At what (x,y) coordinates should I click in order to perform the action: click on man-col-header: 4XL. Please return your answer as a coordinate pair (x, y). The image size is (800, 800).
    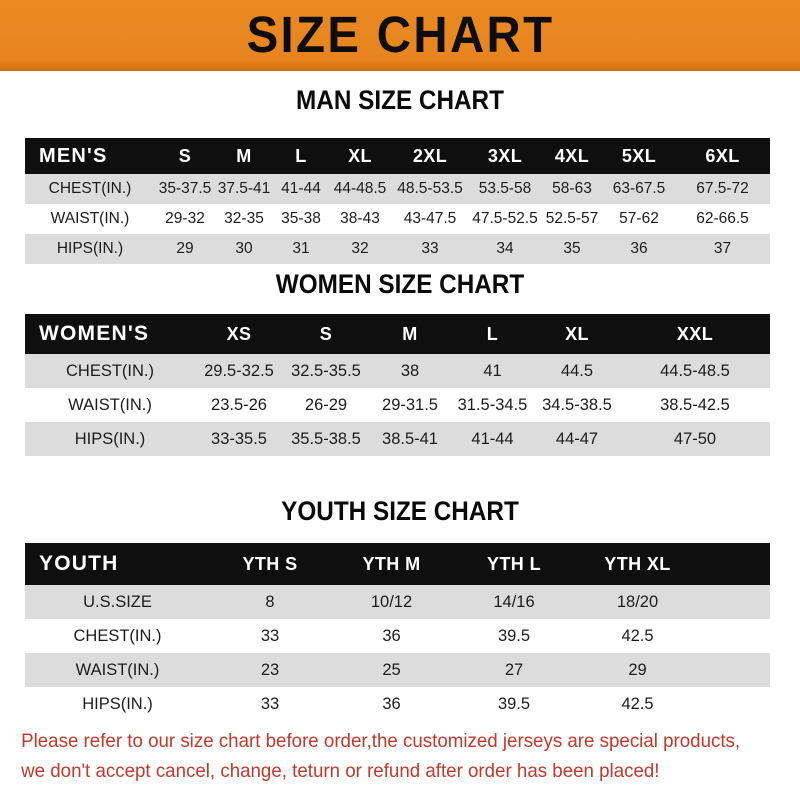
    Looking at the image, I should click on (572, 155).